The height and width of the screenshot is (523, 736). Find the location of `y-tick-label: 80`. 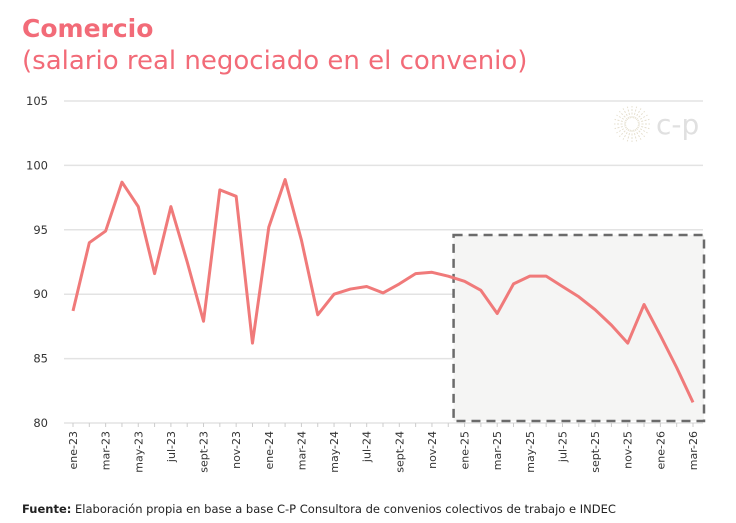

y-tick-label: 80 is located at coordinates (40, 423).